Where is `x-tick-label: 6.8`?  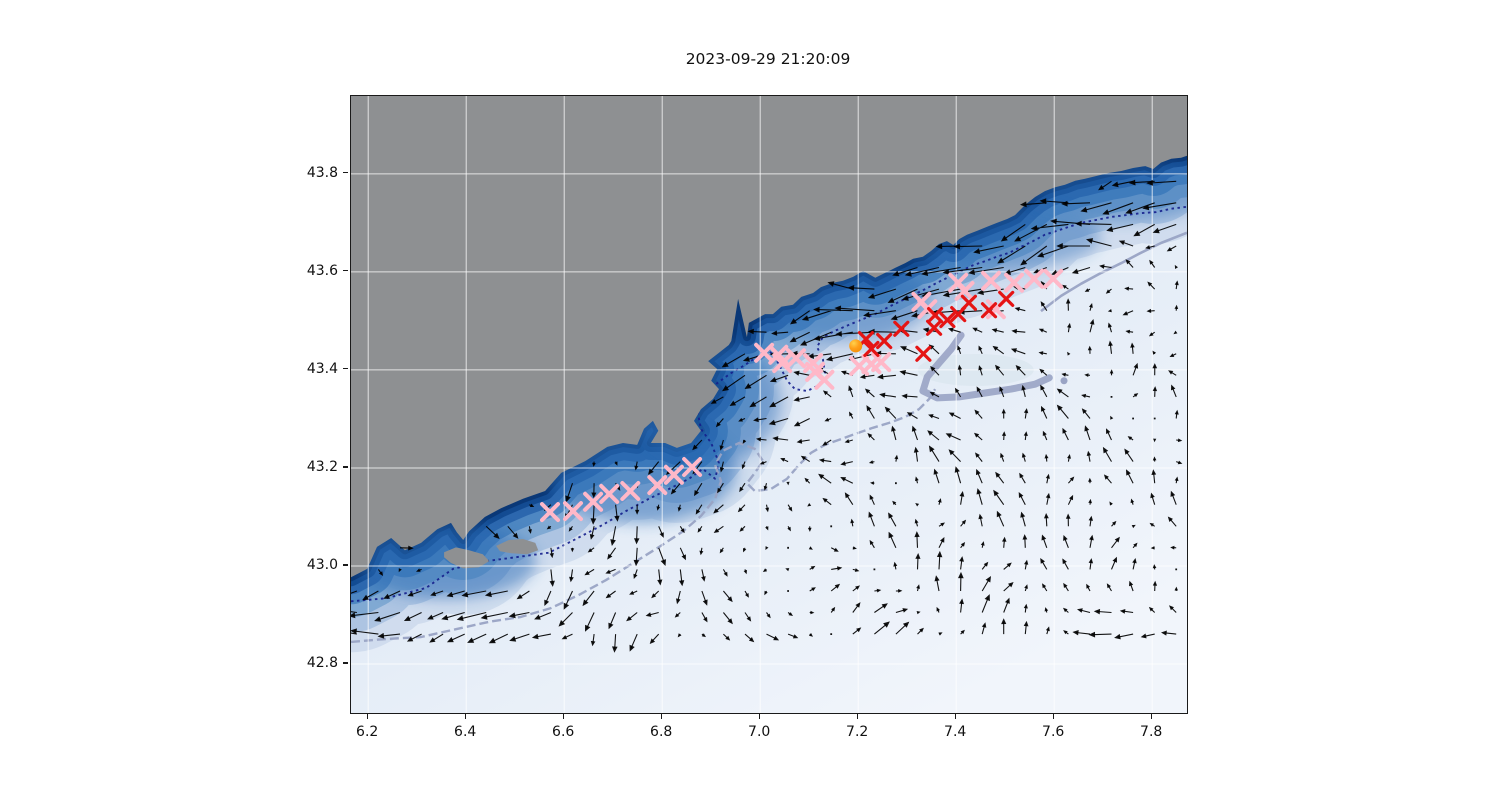 x-tick-label: 6.8 is located at coordinates (661, 732).